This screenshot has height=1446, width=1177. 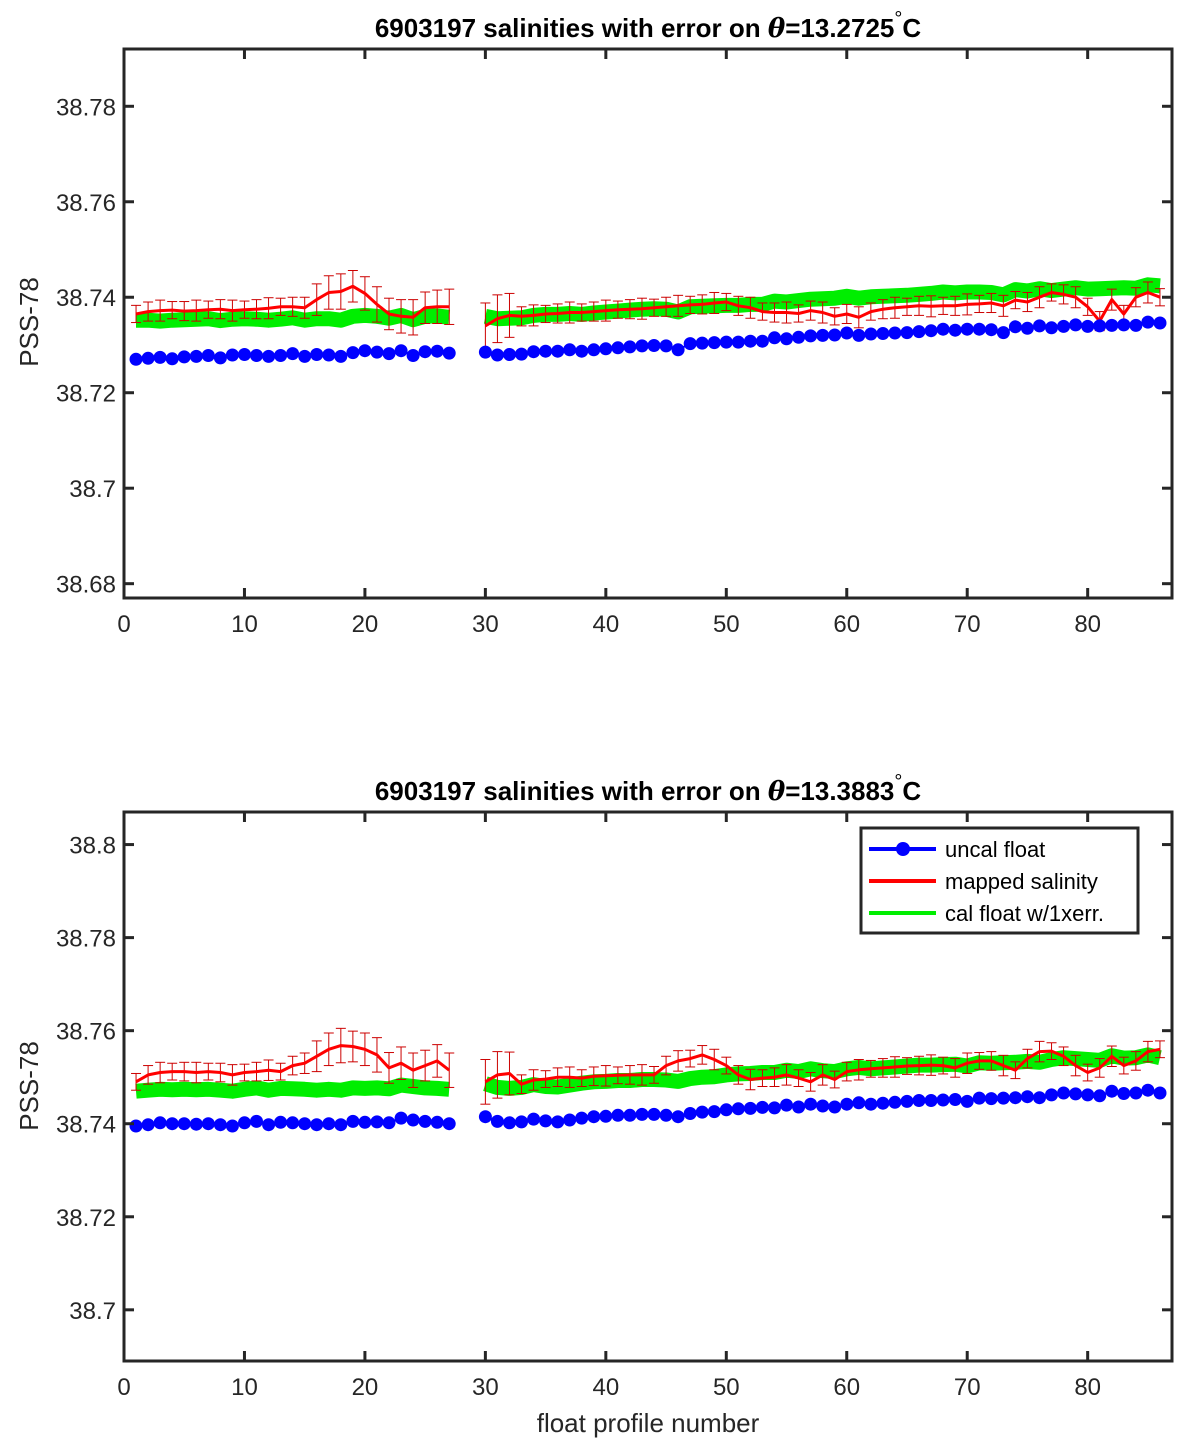 I want to click on bottom-chart-y-tick-label: 38.7, so click(x=92, y=1311).